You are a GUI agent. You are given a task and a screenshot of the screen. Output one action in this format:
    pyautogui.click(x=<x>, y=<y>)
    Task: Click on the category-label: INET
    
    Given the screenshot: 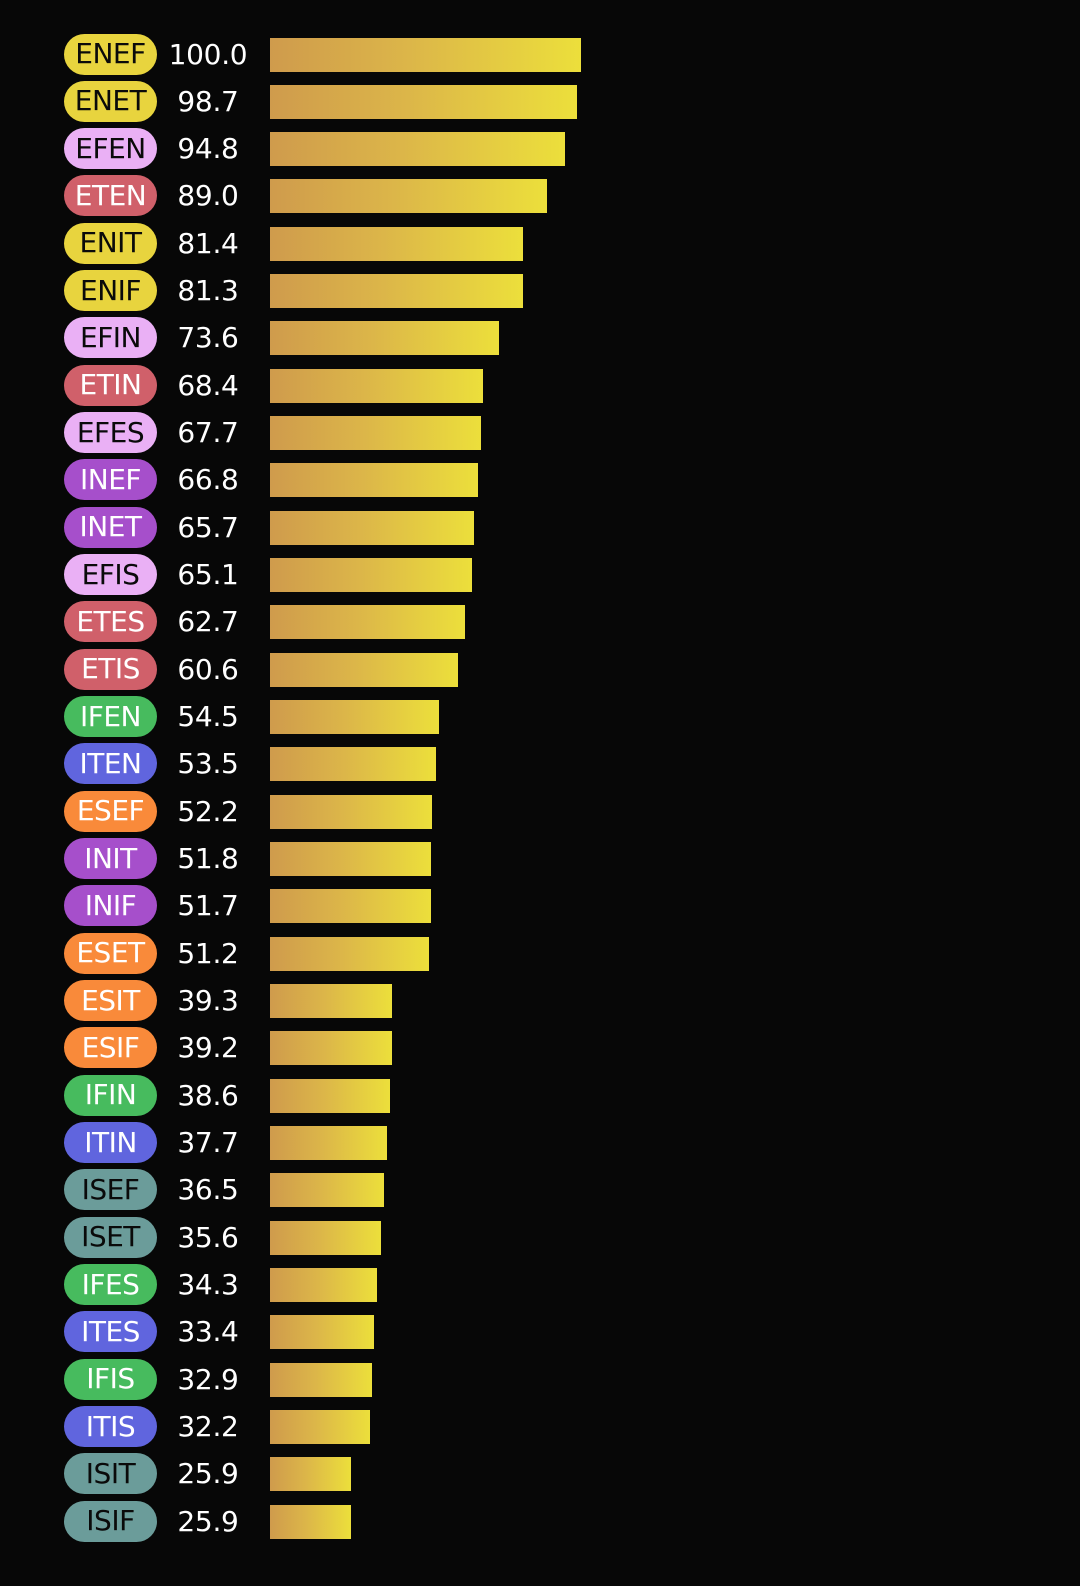 What is the action you would take?
    pyautogui.click(x=110, y=527)
    